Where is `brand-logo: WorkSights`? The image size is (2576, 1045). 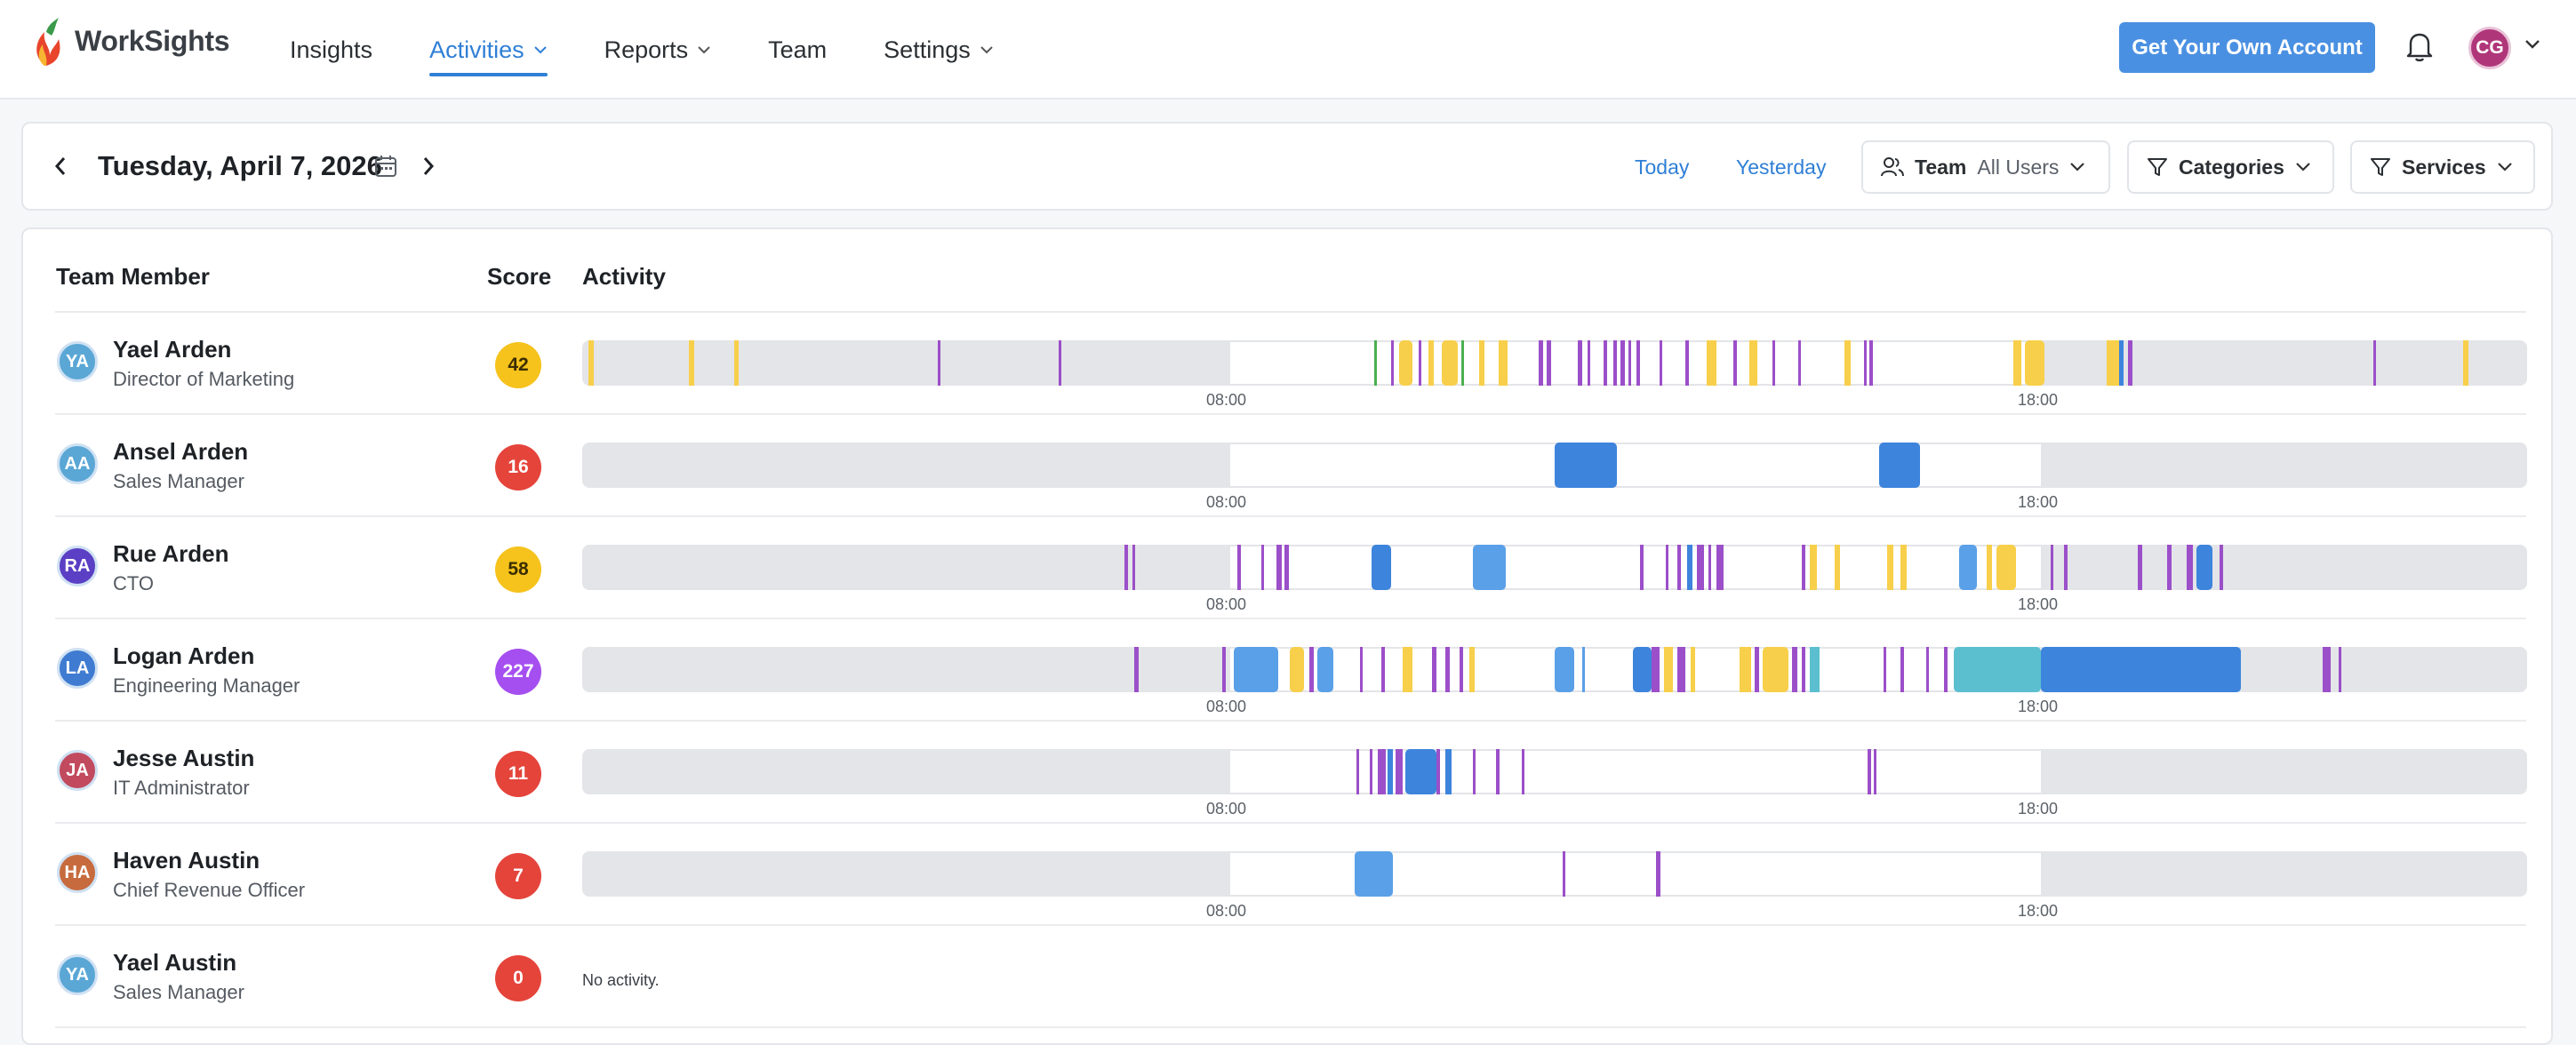
brand-logo: WorkSights is located at coordinates (131, 41).